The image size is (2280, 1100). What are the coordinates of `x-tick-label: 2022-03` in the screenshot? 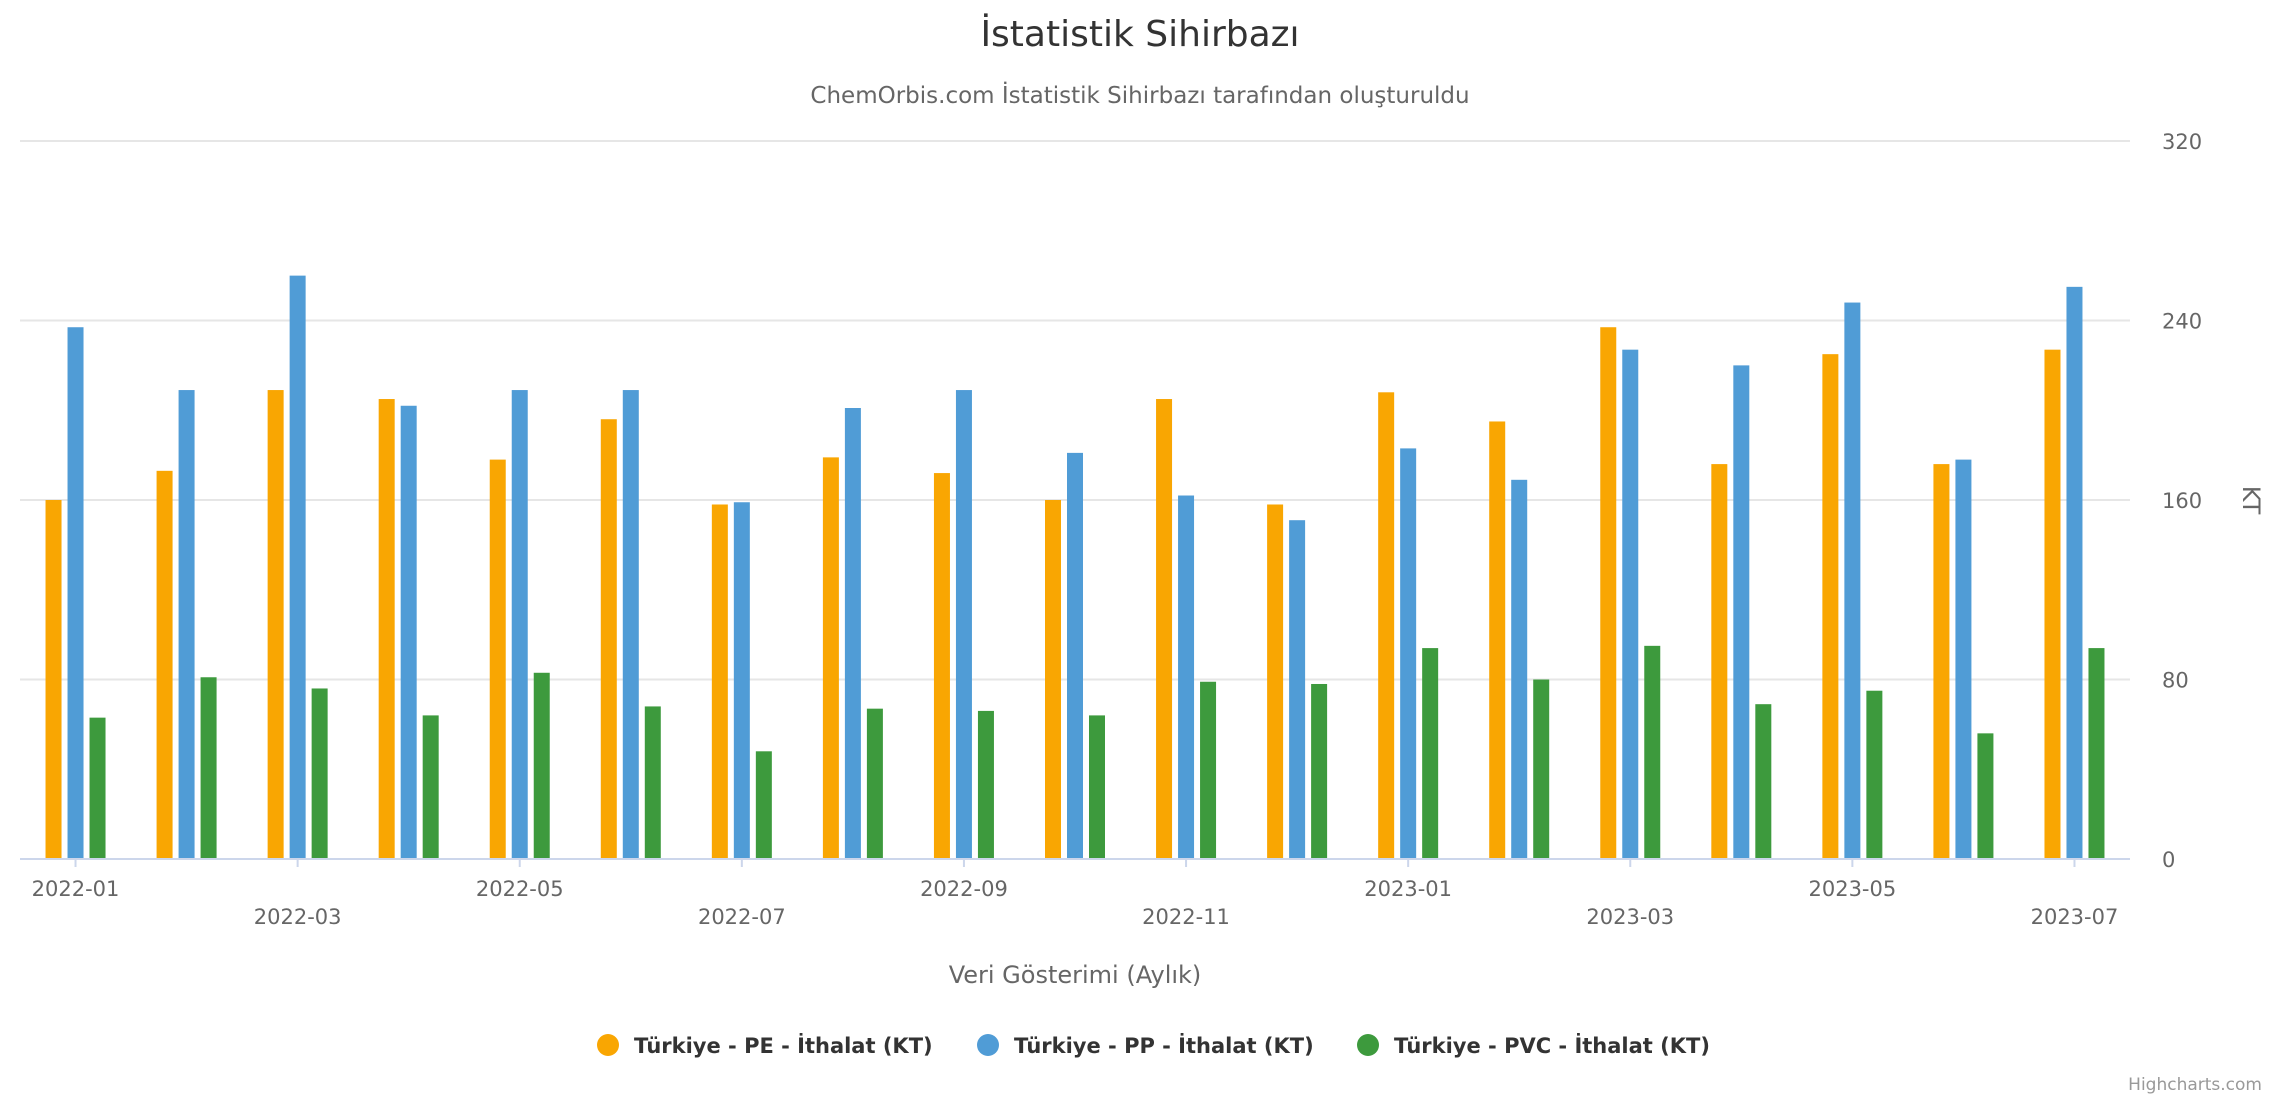 It's located at (298, 917).